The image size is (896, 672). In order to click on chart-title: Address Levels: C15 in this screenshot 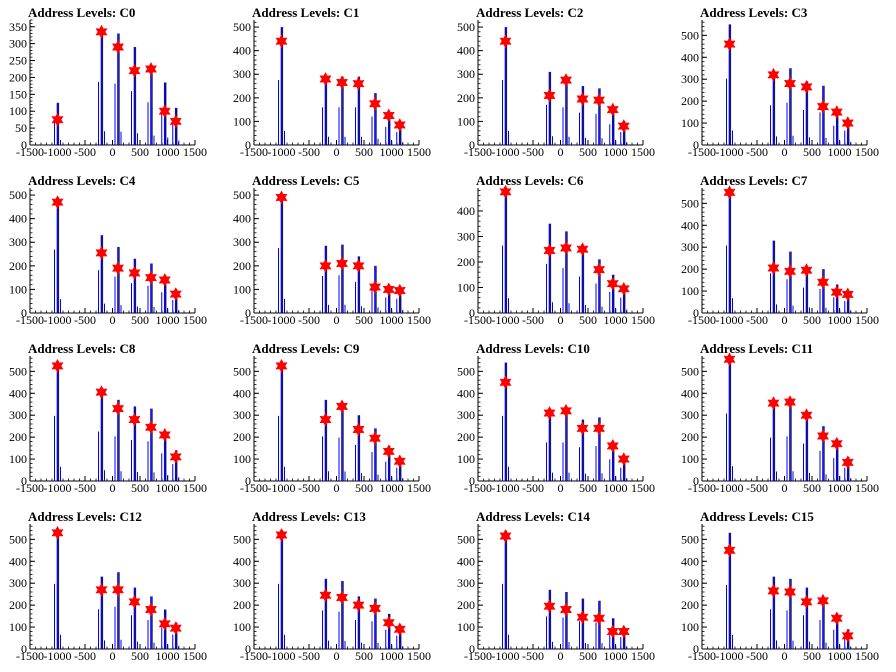, I will do `click(757, 516)`.